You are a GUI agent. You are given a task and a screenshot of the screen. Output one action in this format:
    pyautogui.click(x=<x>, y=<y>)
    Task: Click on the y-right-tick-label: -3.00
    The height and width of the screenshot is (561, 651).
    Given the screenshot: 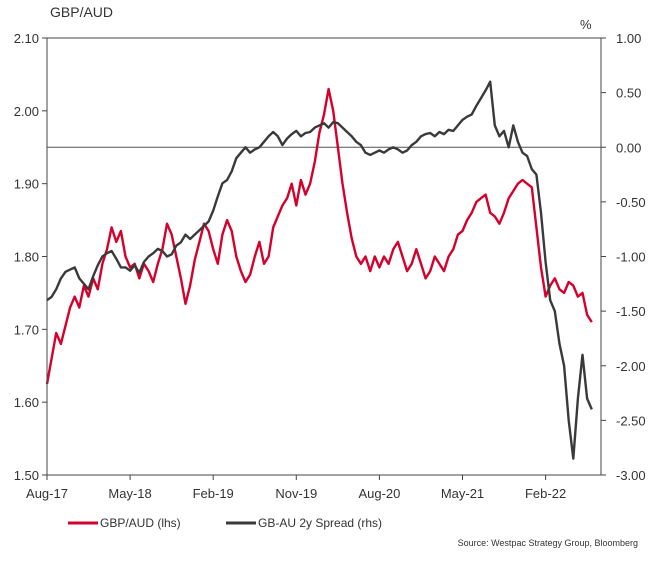 What is the action you would take?
    pyautogui.click(x=631, y=475)
    